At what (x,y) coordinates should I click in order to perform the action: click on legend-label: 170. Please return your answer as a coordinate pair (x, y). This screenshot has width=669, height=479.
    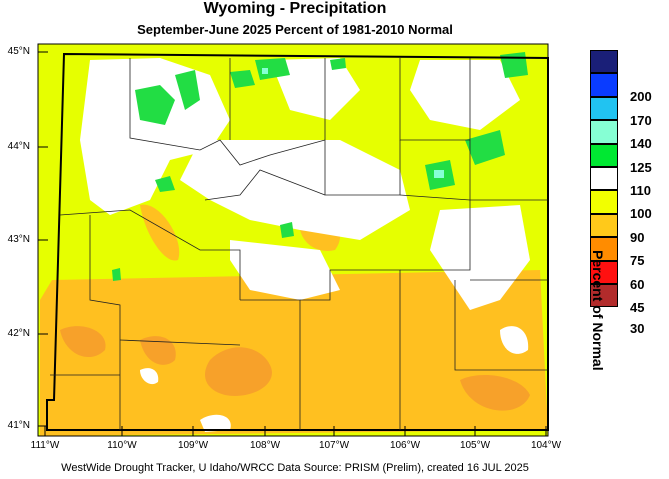
    Looking at the image, I should click on (641, 120).